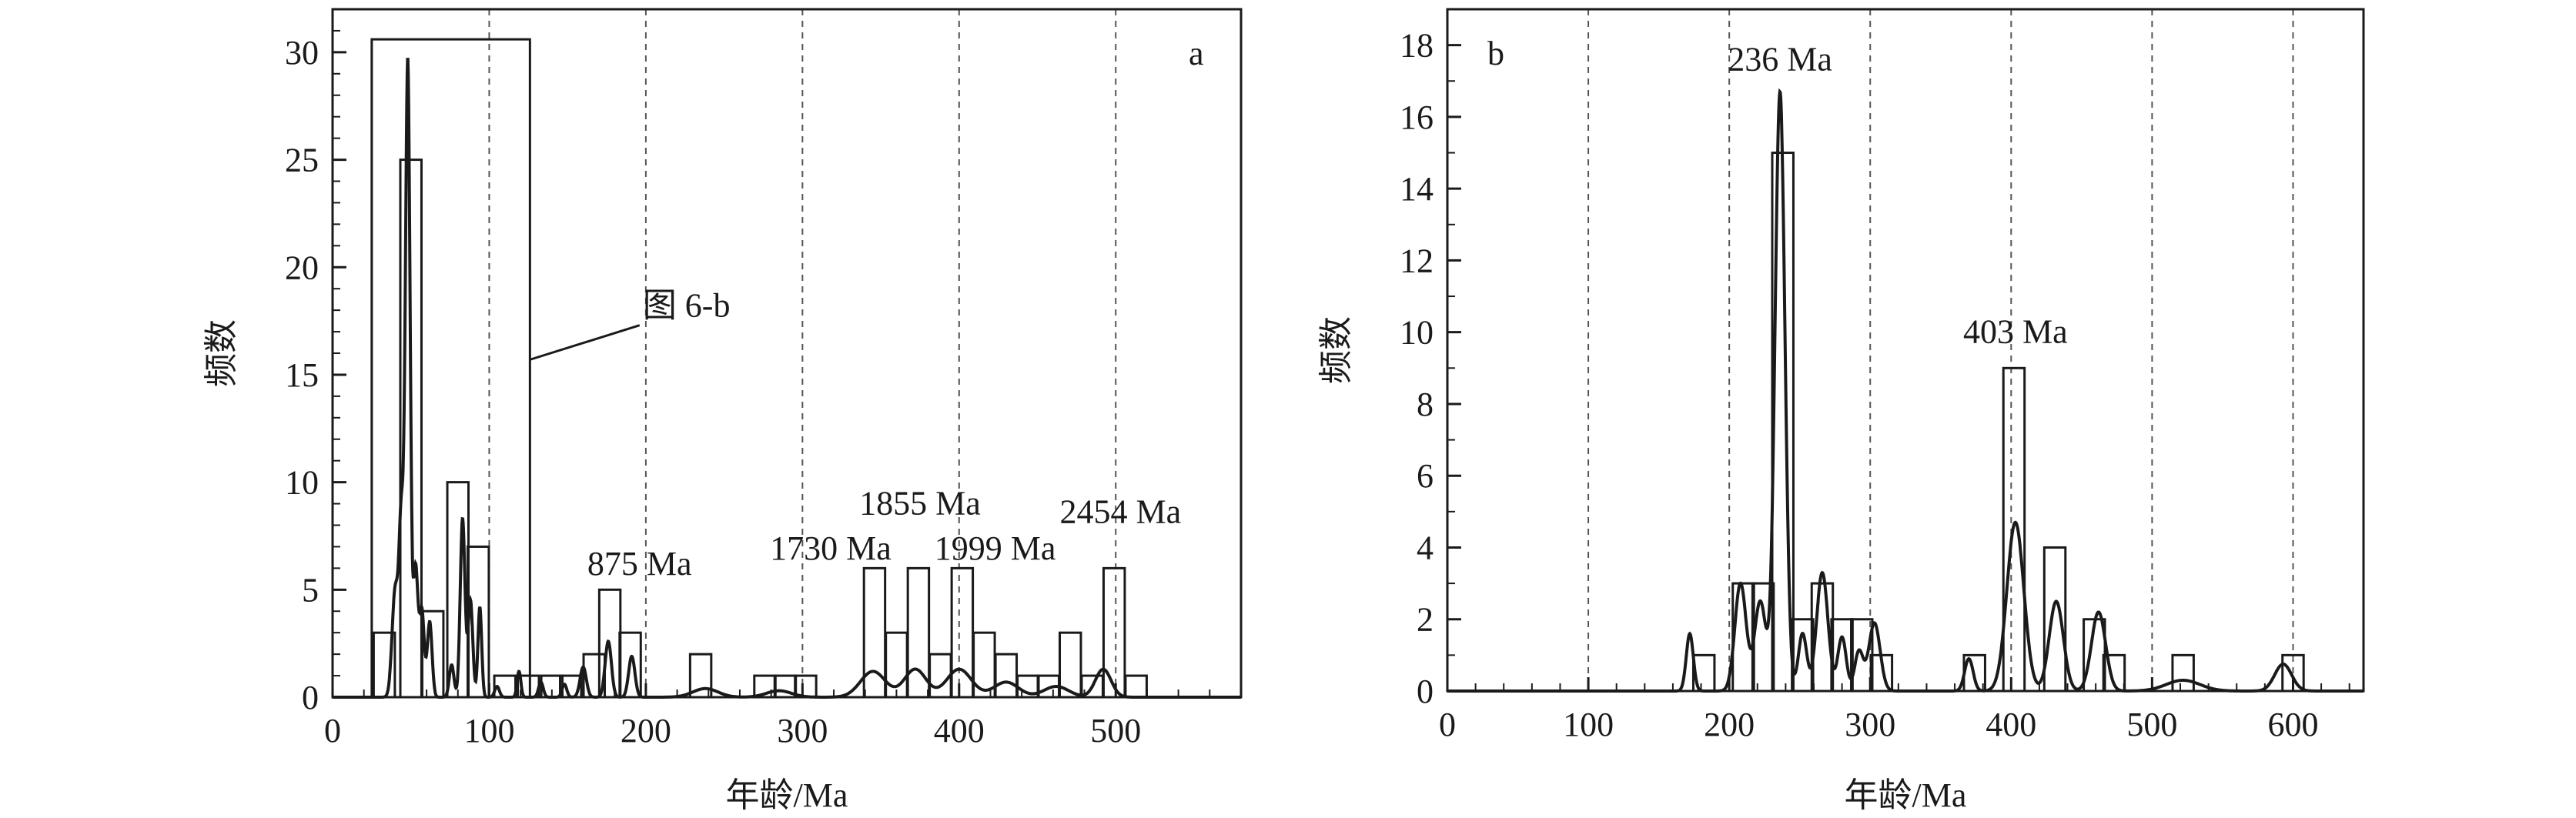 The image size is (2576, 818). I want to click on panel-b-x-axis: 0 100 200 300 400 500 600, so click(1895, 710).